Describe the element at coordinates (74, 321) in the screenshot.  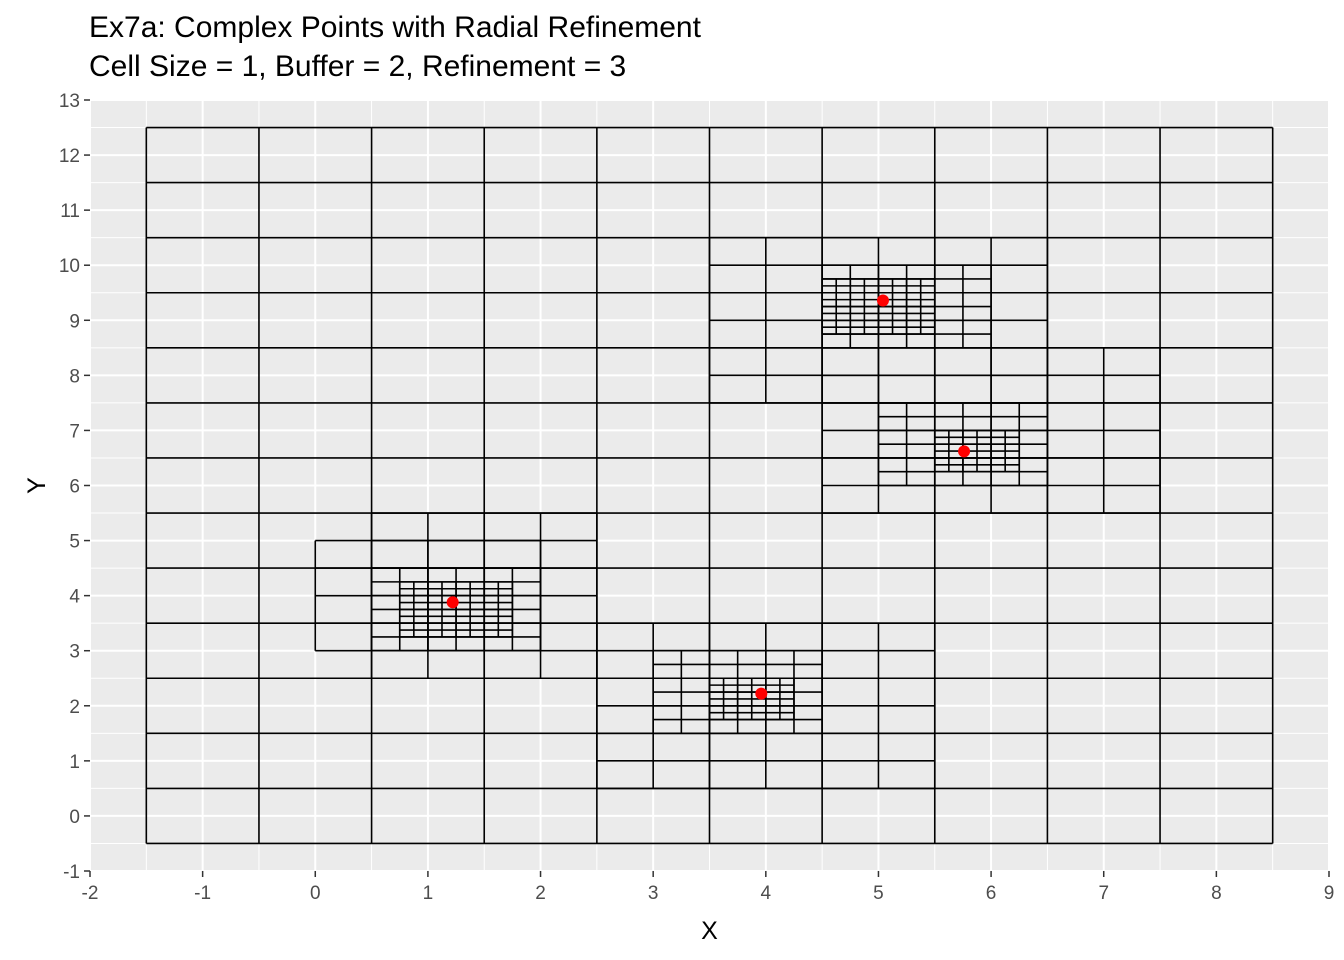
I see `y-tick-label: 9` at that location.